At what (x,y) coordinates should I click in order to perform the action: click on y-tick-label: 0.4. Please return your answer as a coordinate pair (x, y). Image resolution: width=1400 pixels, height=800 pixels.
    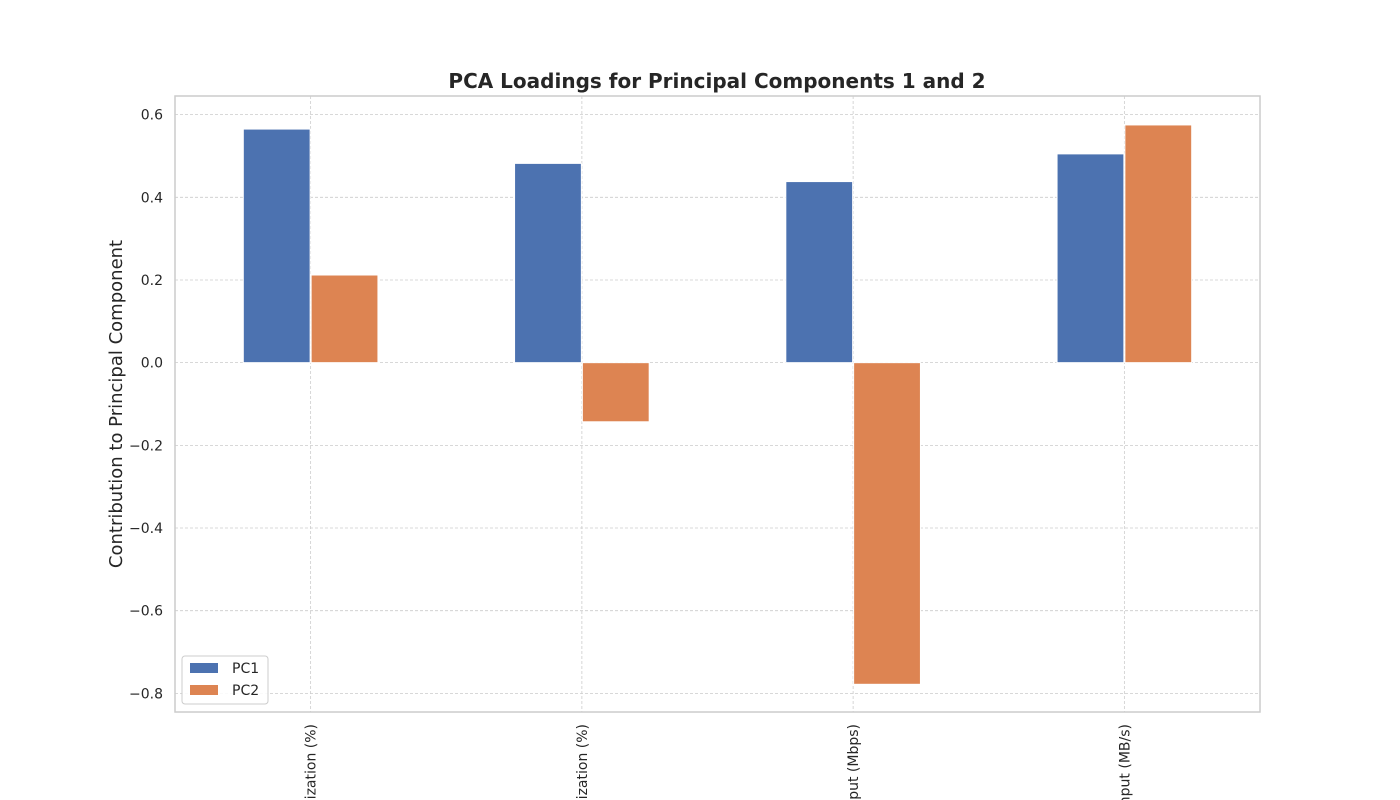
    Looking at the image, I should click on (152, 198).